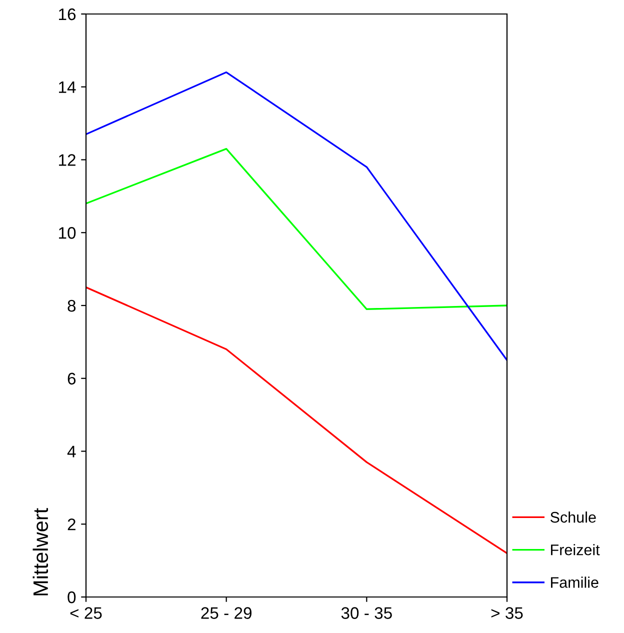 The image size is (624, 633). I want to click on legend-label: Familie, so click(574, 582).